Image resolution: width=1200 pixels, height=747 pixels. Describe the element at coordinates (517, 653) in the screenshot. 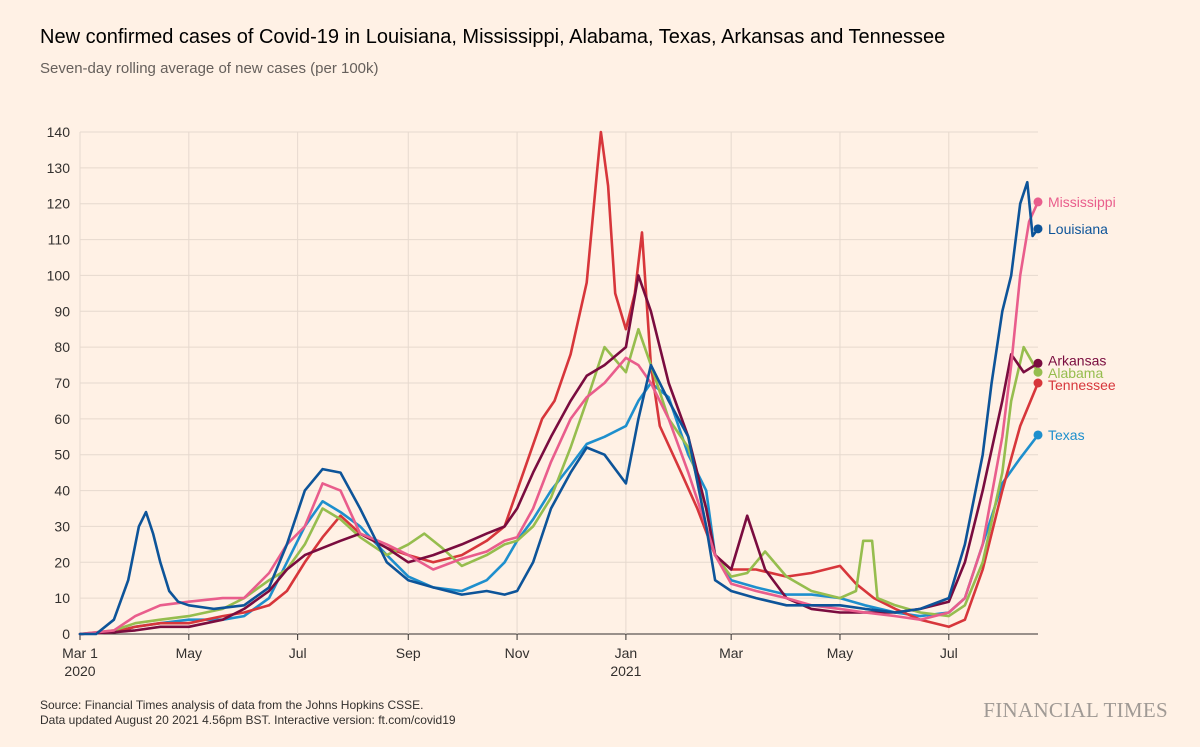

I see `x-tick-label: Nov` at that location.